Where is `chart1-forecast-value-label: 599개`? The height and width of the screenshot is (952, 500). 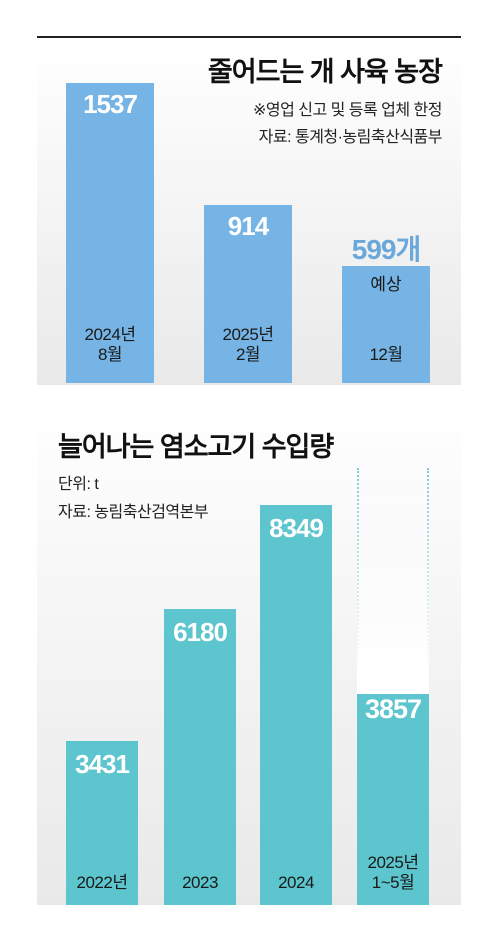
chart1-forecast-value-label: 599개 is located at coordinates (386, 249).